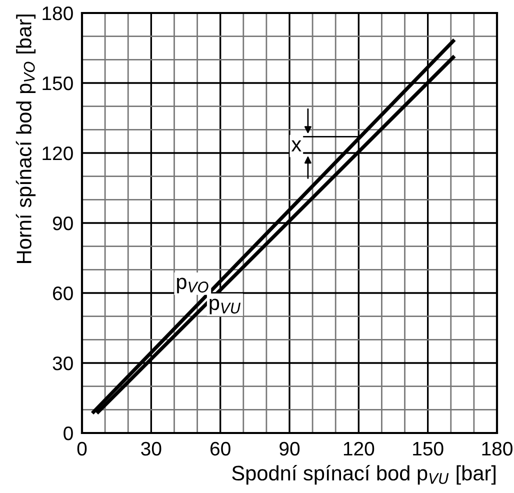 The height and width of the screenshot is (493, 514). What do you see at coordinates (359, 449) in the screenshot?
I see `x-tick-label: 120` at bounding box center [359, 449].